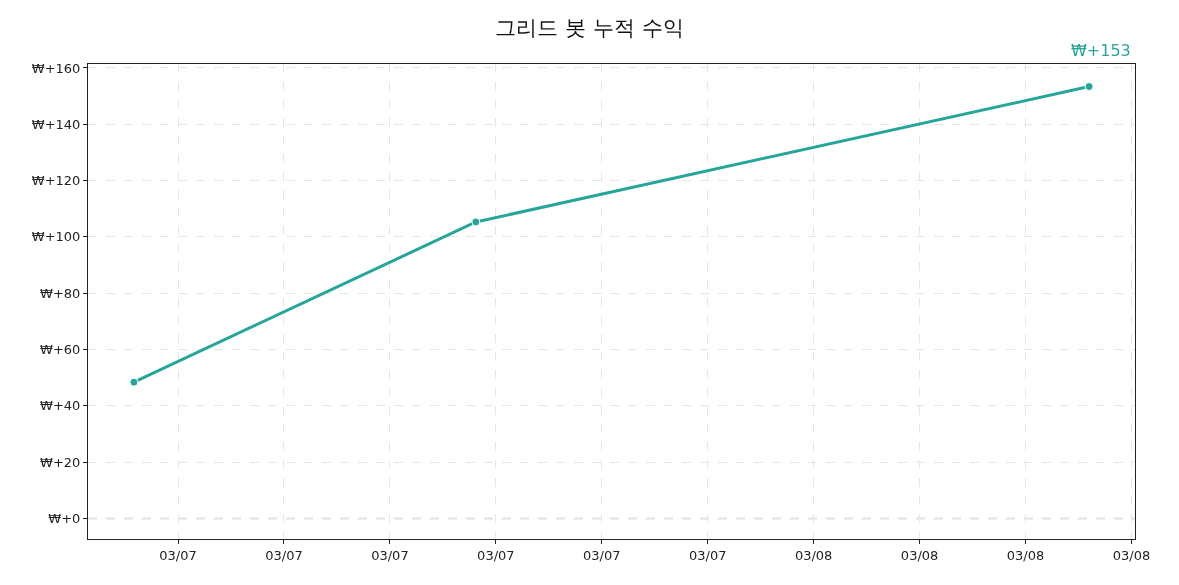 The image size is (1179, 585). What do you see at coordinates (589, 28) in the screenshot?
I see `chart-title: 그리드 봇 누적 수익` at bounding box center [589, 28].